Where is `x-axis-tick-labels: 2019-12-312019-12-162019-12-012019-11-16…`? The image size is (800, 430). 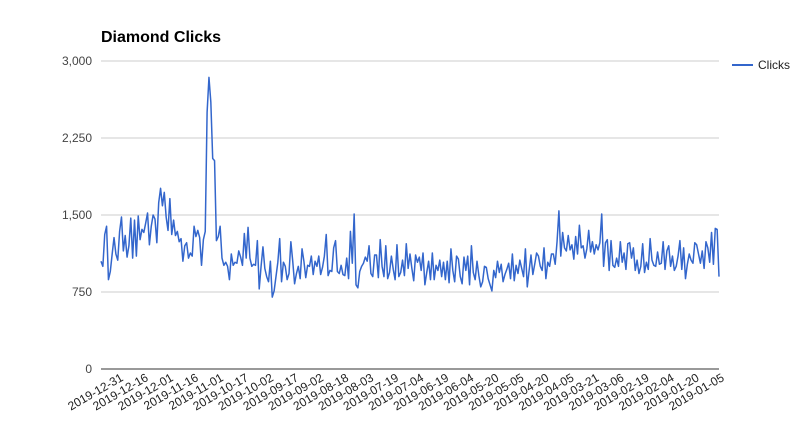
x-axis-tick-labels: 2019-12-312019-12-162019-12-012019-11-16… is located at coordinates (395, 391).